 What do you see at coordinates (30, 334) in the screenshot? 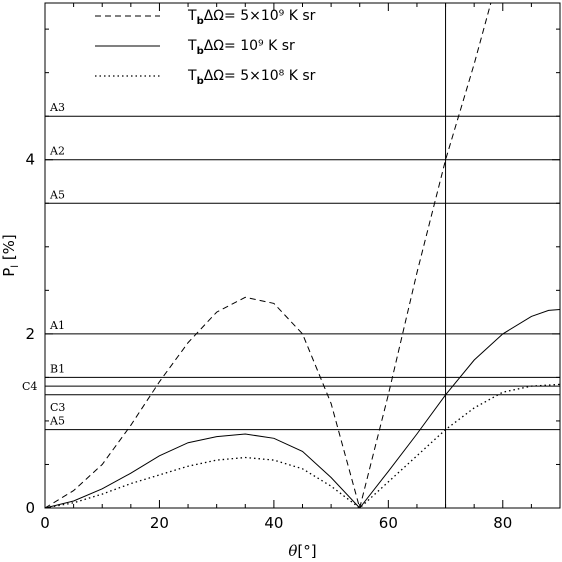
I see `y-tick-label: 2` at bounding box center [30, 334].